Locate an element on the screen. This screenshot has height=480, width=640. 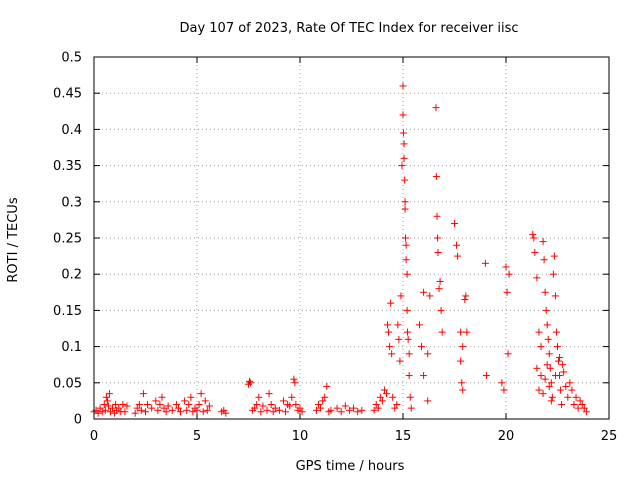
y-tick-label: 0.35 is located at coordinates (67, 166).